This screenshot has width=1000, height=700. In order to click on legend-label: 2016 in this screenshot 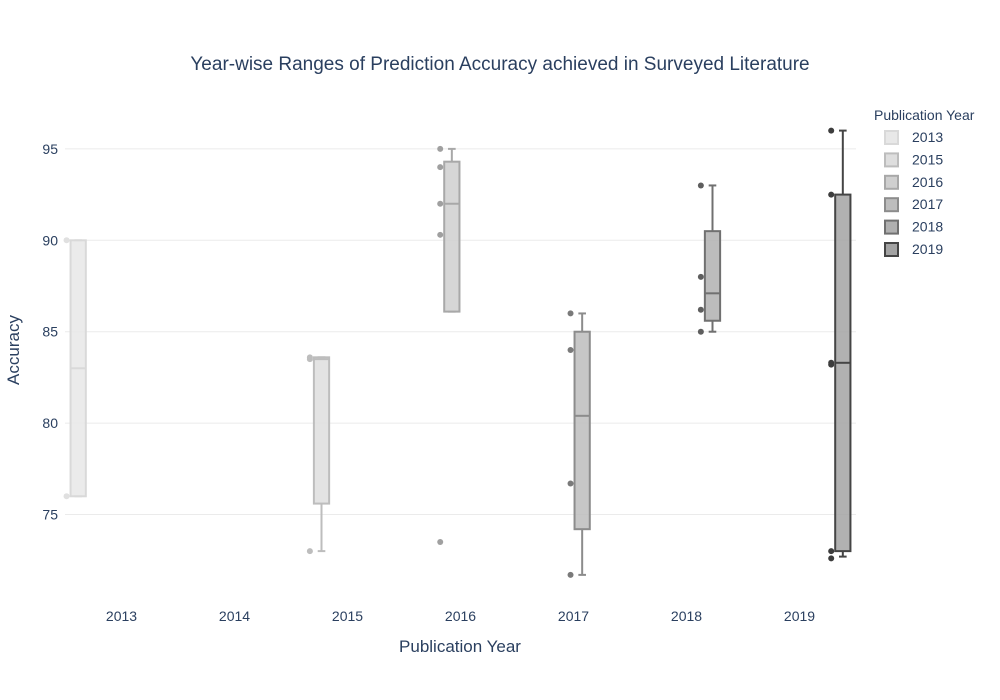, I will do `click(927, 182)`.